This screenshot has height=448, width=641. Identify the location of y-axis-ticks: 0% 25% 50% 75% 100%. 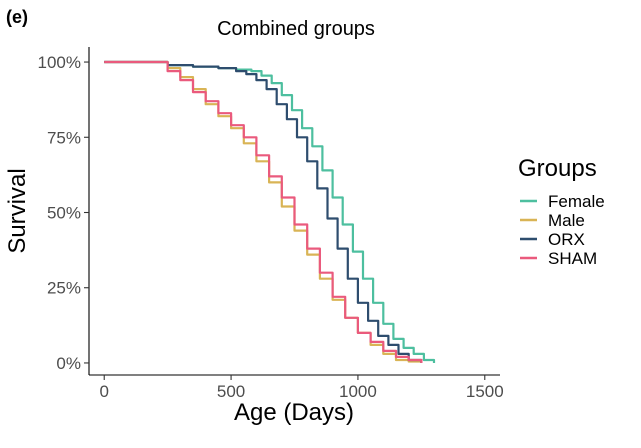
(63, 213).